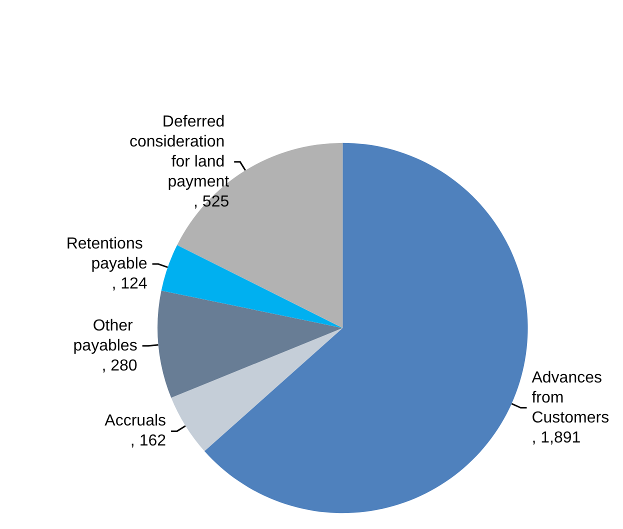 This screenshot has height=529, width=623. What do you see at coordinates (571, 397) in the screenshot?
I see `slice-label: Advances from Customers` at bounding box center [571, 397].